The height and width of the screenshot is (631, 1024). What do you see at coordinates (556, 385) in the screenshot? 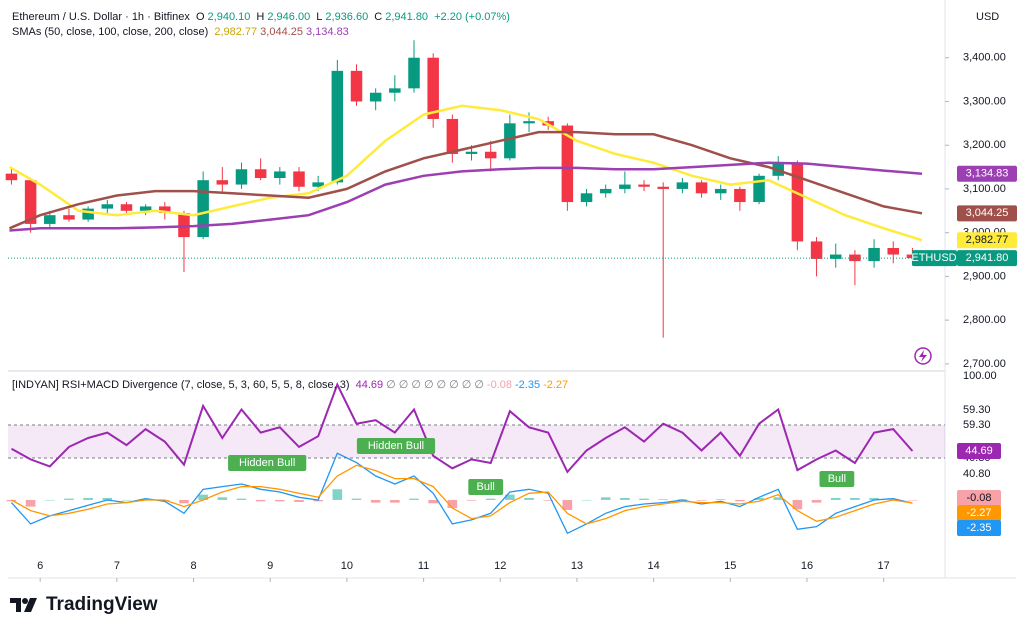
I see `legend-value: -2.27` at bounding box center [556, 385].